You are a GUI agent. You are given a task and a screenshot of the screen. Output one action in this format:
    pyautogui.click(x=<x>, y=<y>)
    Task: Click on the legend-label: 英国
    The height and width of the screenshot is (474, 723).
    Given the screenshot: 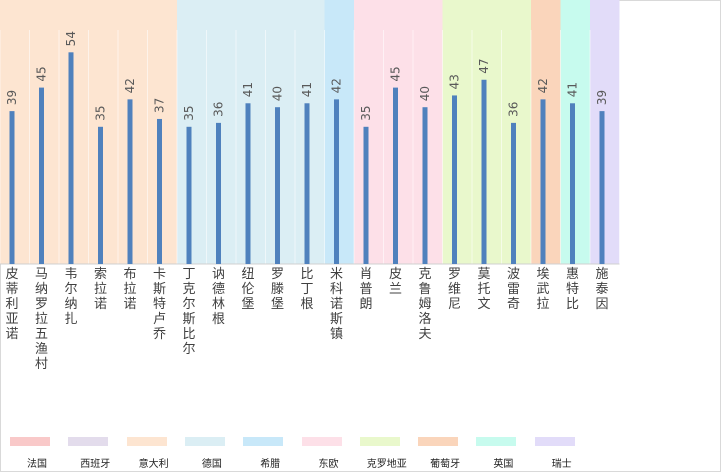 What is the action you would take?
    pyautogui.click(x=503, y=464)
    